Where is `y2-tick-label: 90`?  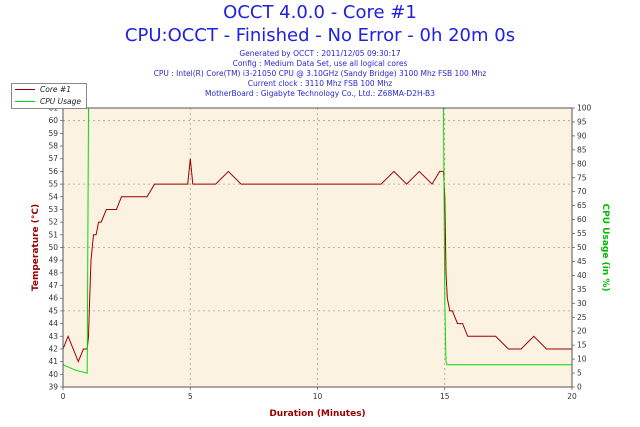 y2-tick-label: 90 is located at coordinates (582, 135).